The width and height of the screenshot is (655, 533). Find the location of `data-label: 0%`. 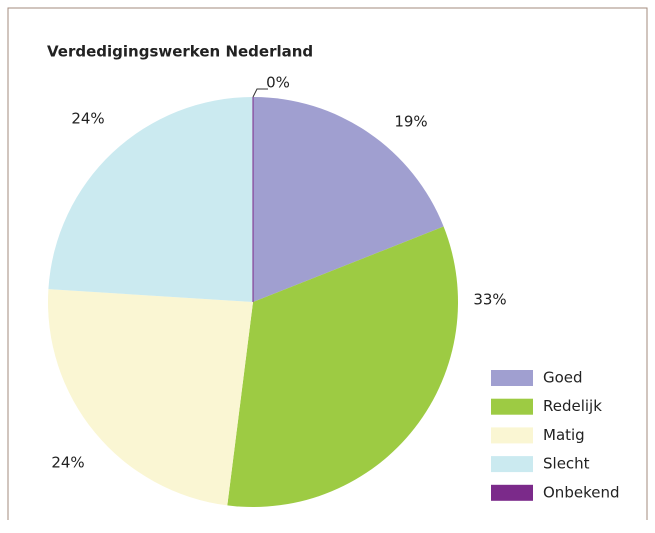

data-label: 0% is located at coordinates (278, 83).